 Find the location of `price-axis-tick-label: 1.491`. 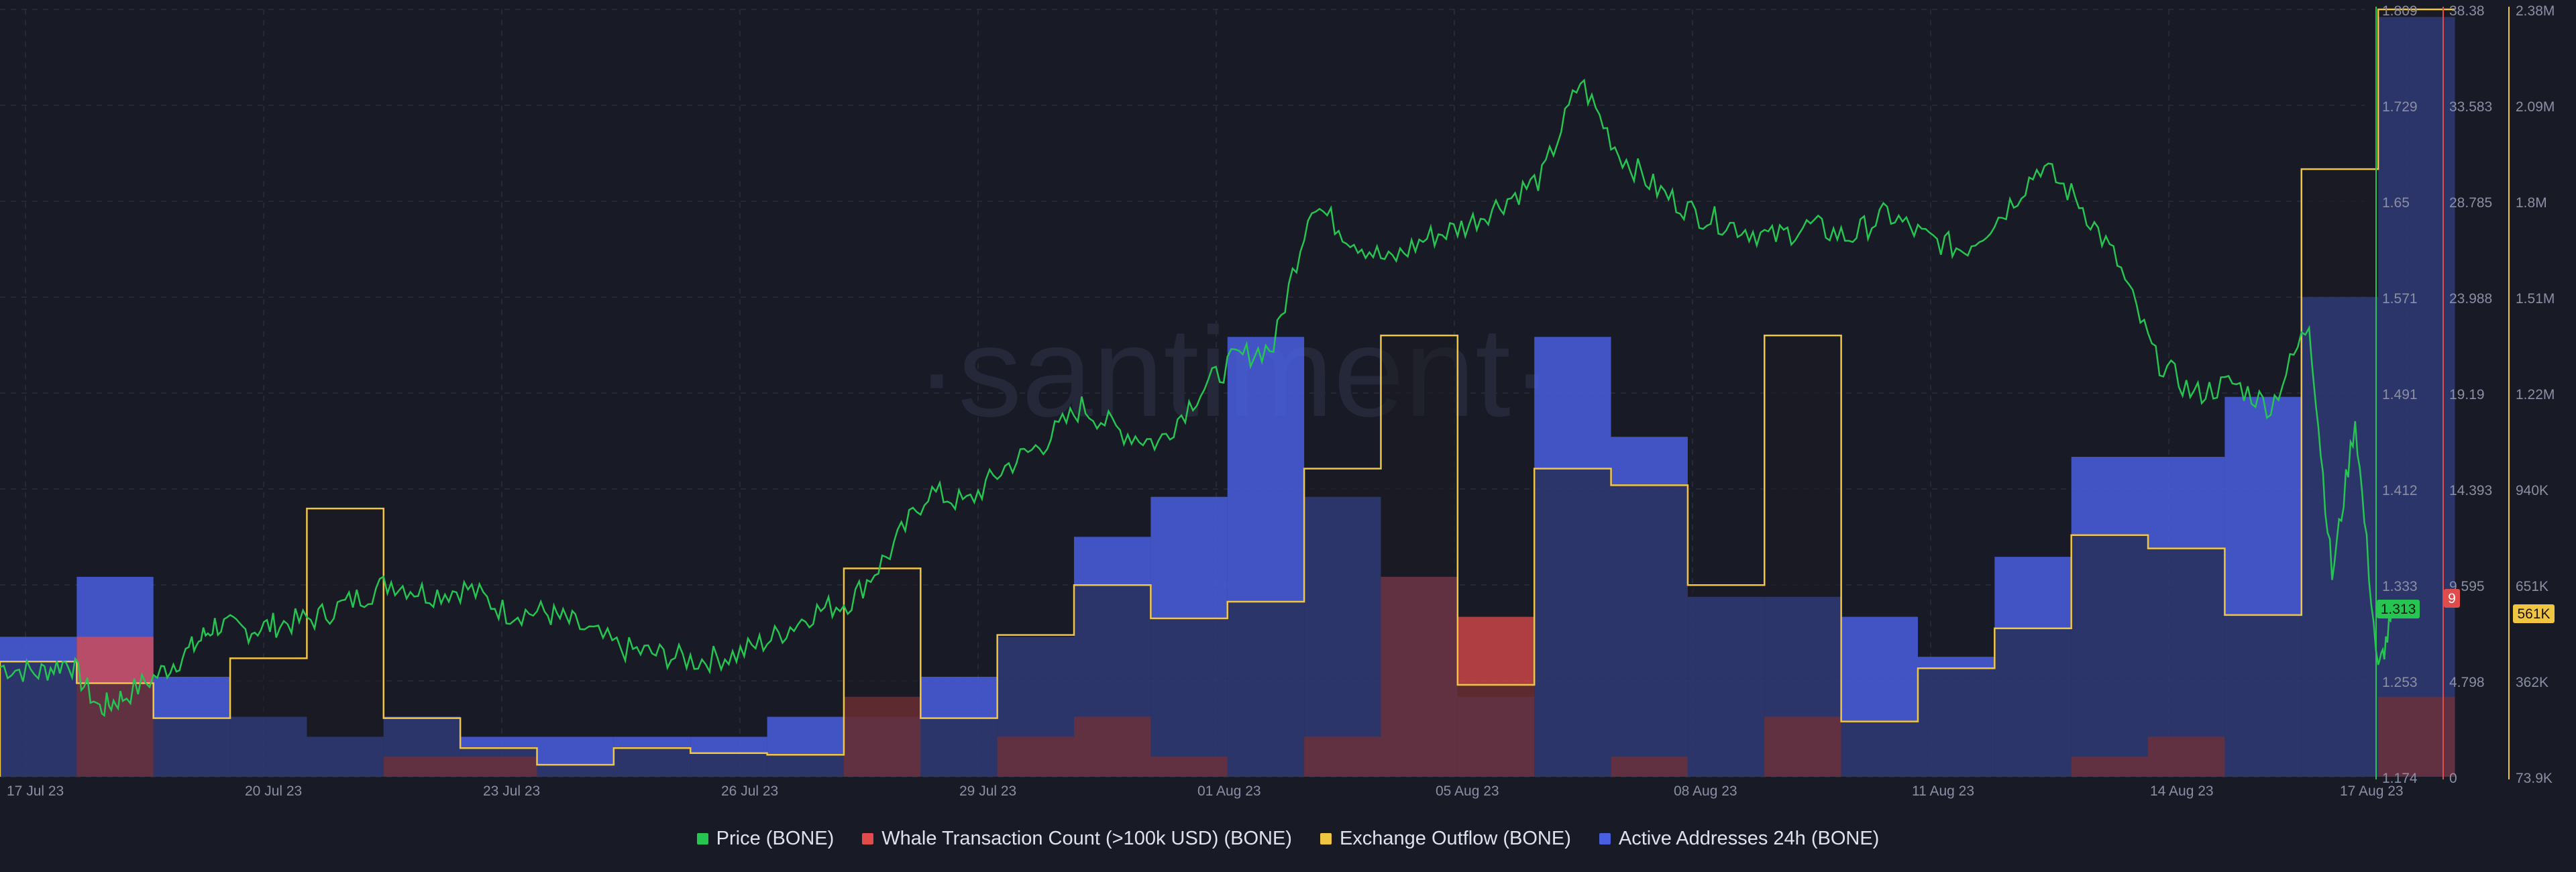

price-axis-tick-label: 1.491 is located at coordinates (2400, 395).